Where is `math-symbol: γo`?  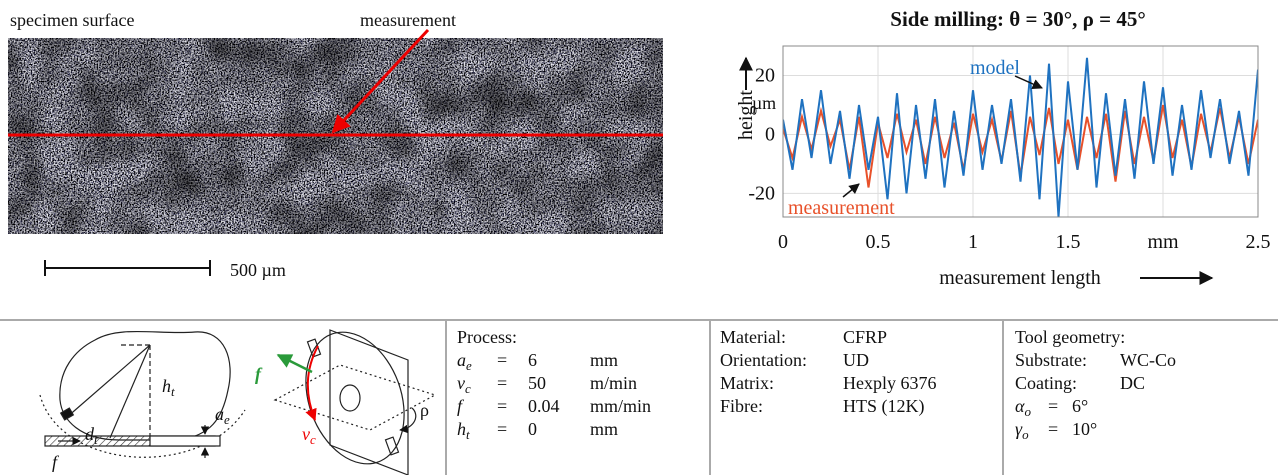
math-symbol: γo is located at coordinates (1022, 430).